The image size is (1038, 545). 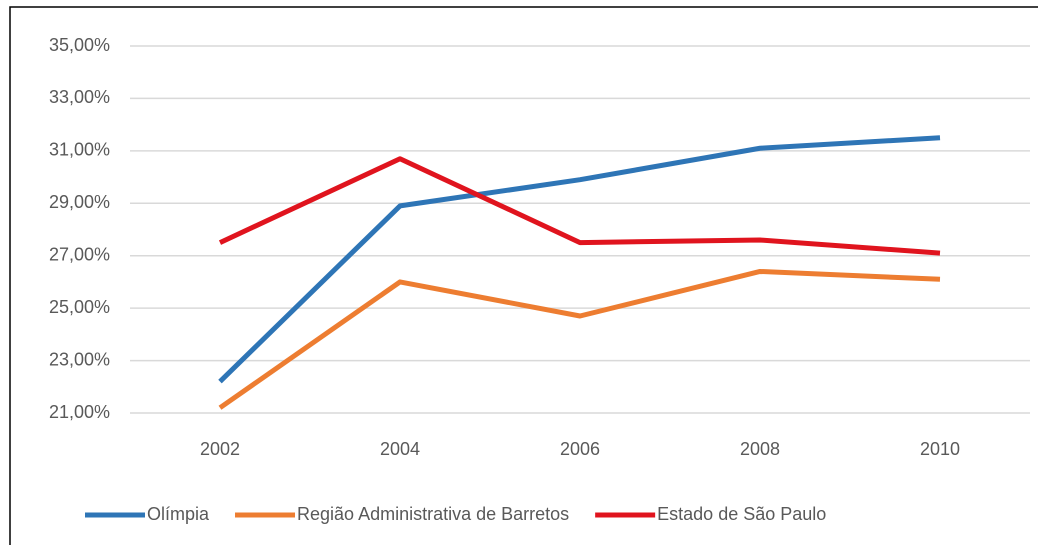 I want to click on y-tick-label: 27,00%, so click(x=79, y=254).